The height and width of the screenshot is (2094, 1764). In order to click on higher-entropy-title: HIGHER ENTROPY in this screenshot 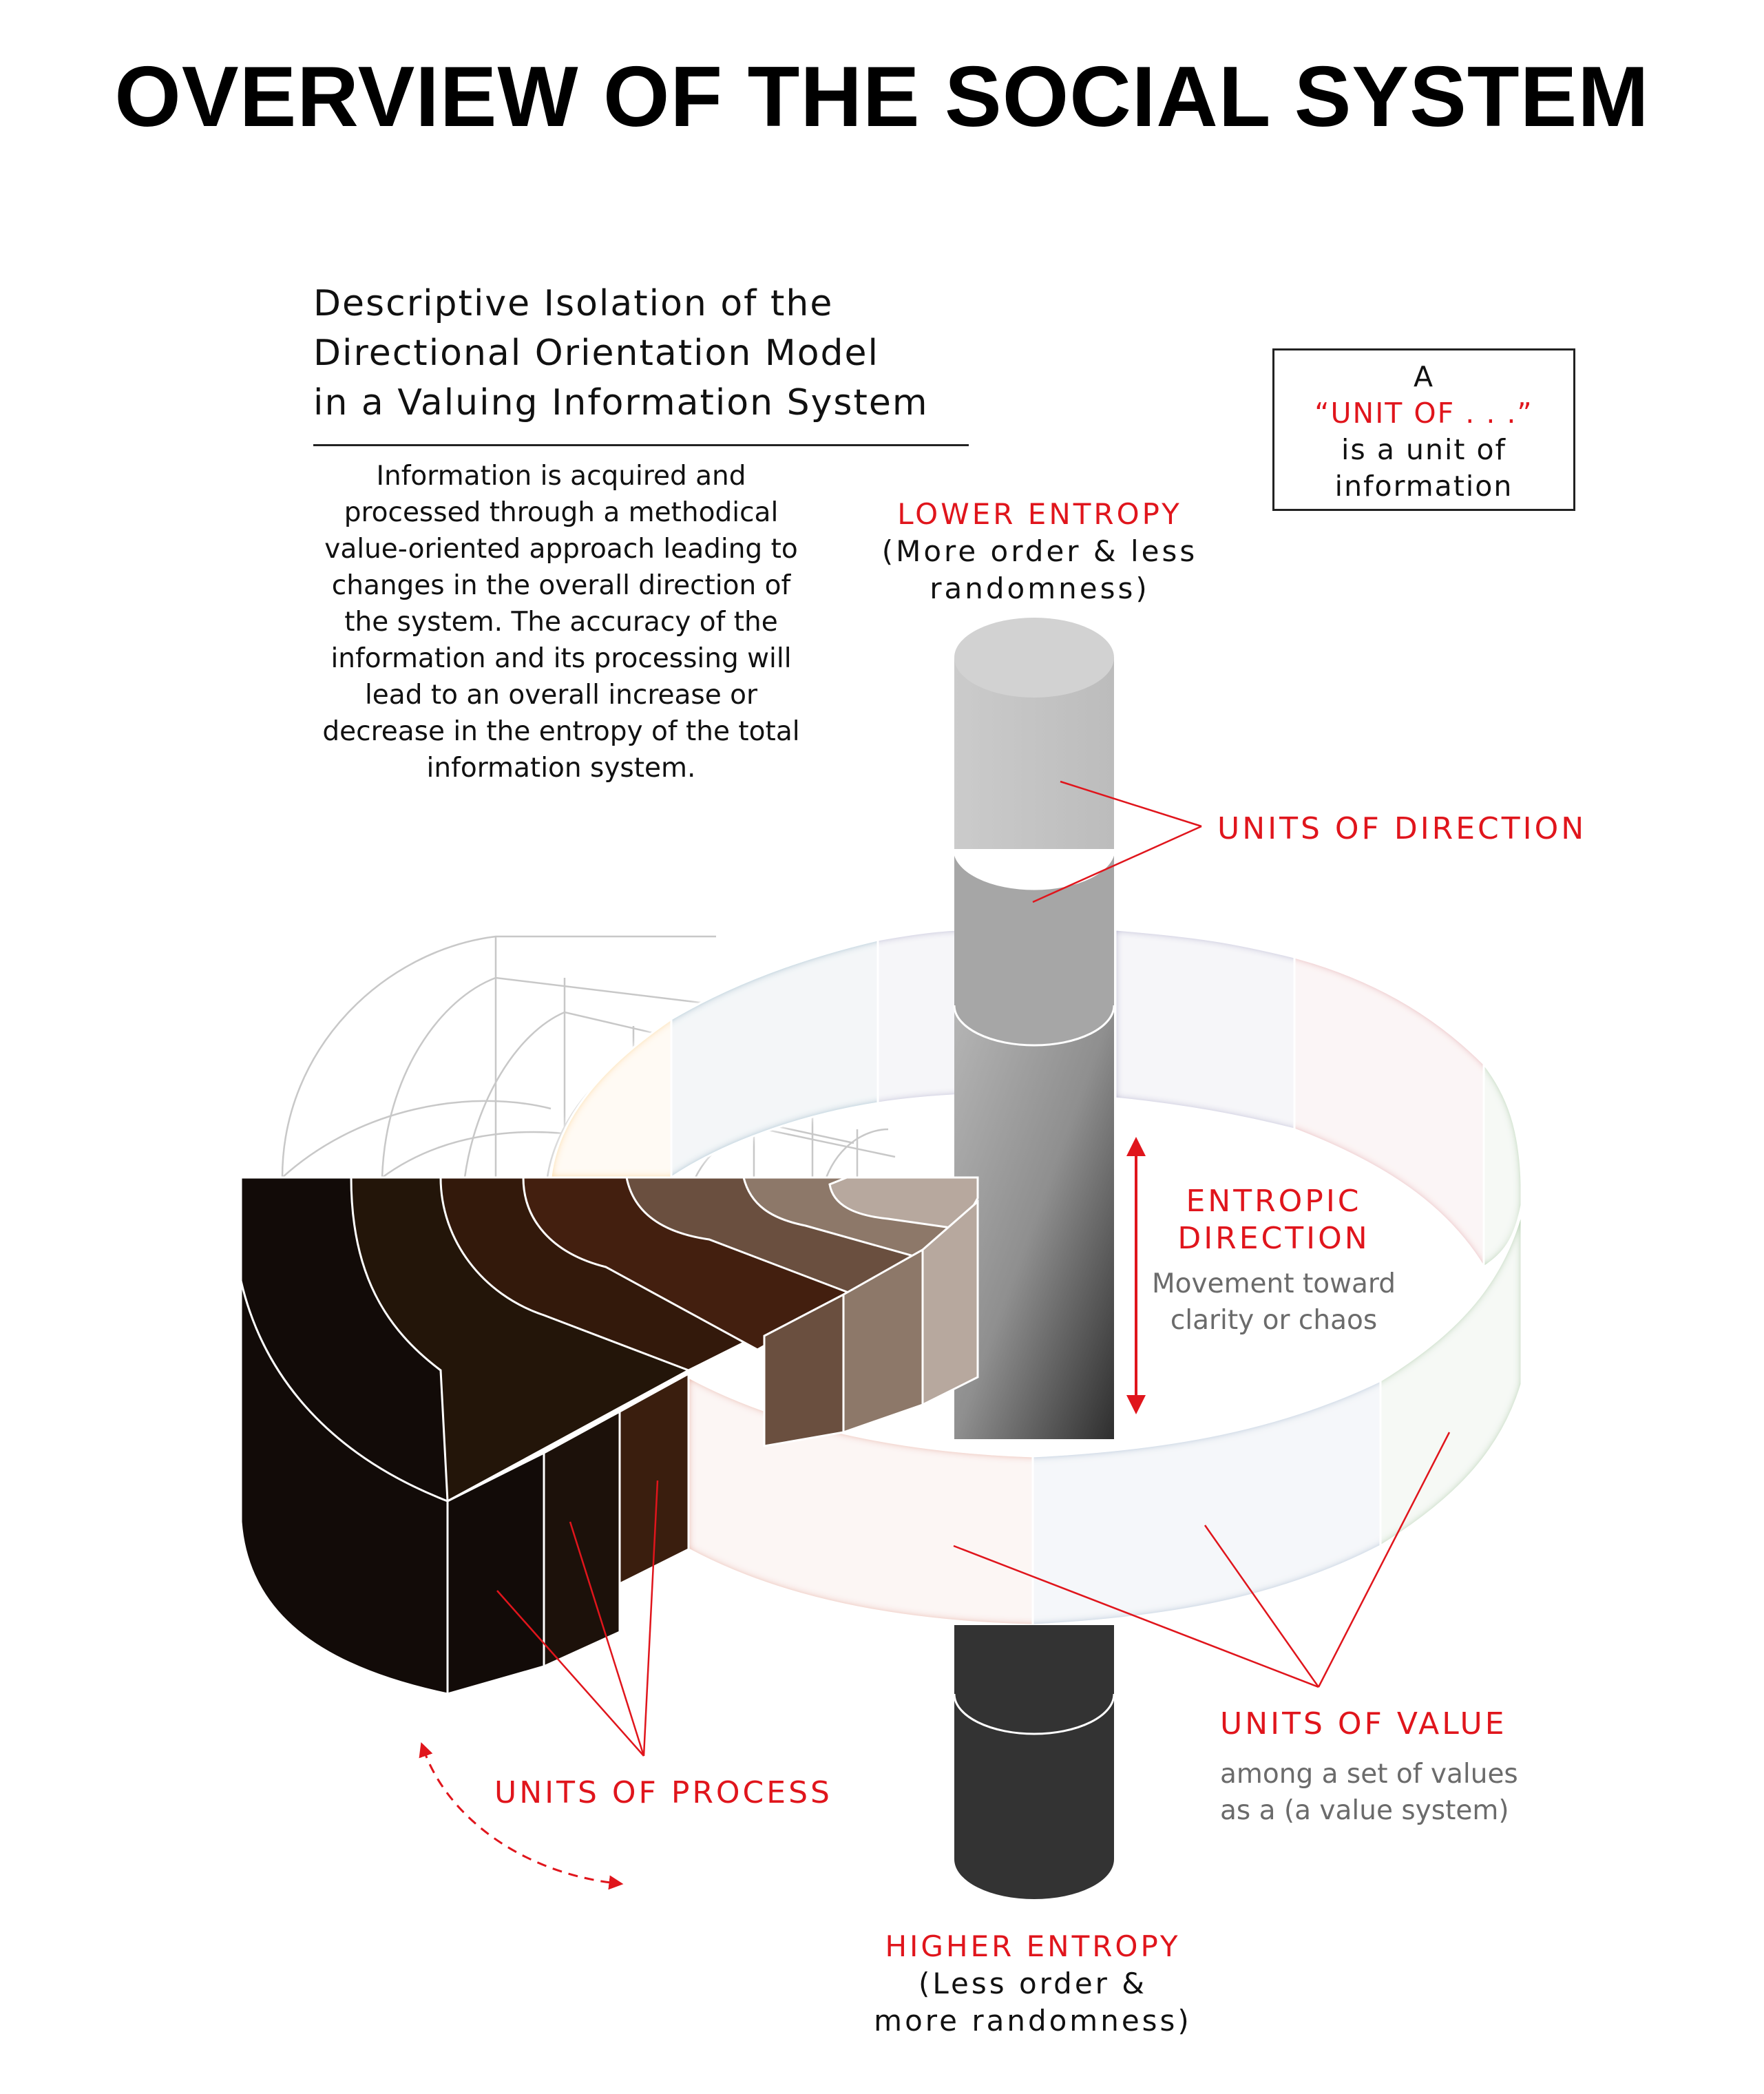, I will do `click(1033, 1946)`.